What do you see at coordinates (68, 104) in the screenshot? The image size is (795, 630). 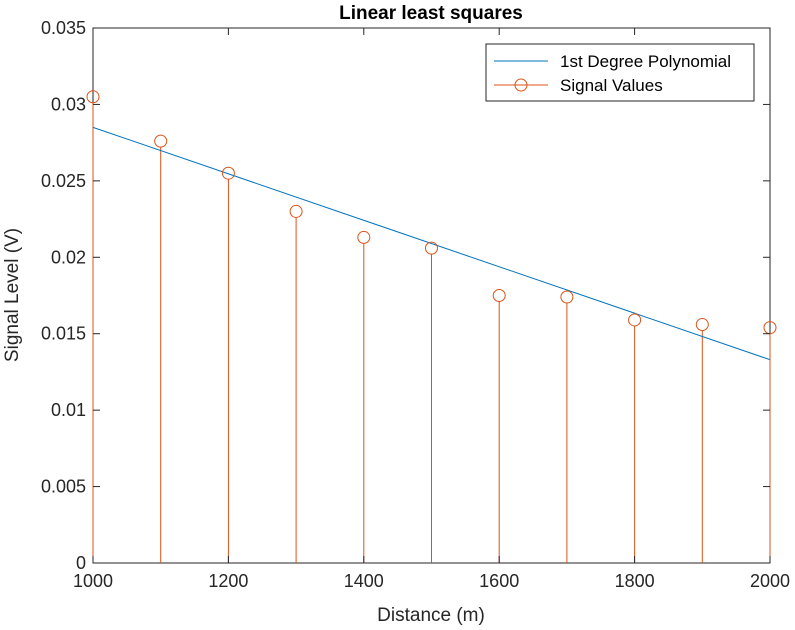 I see `y-tick-label: 0.03` at bounding box center [68, 104].